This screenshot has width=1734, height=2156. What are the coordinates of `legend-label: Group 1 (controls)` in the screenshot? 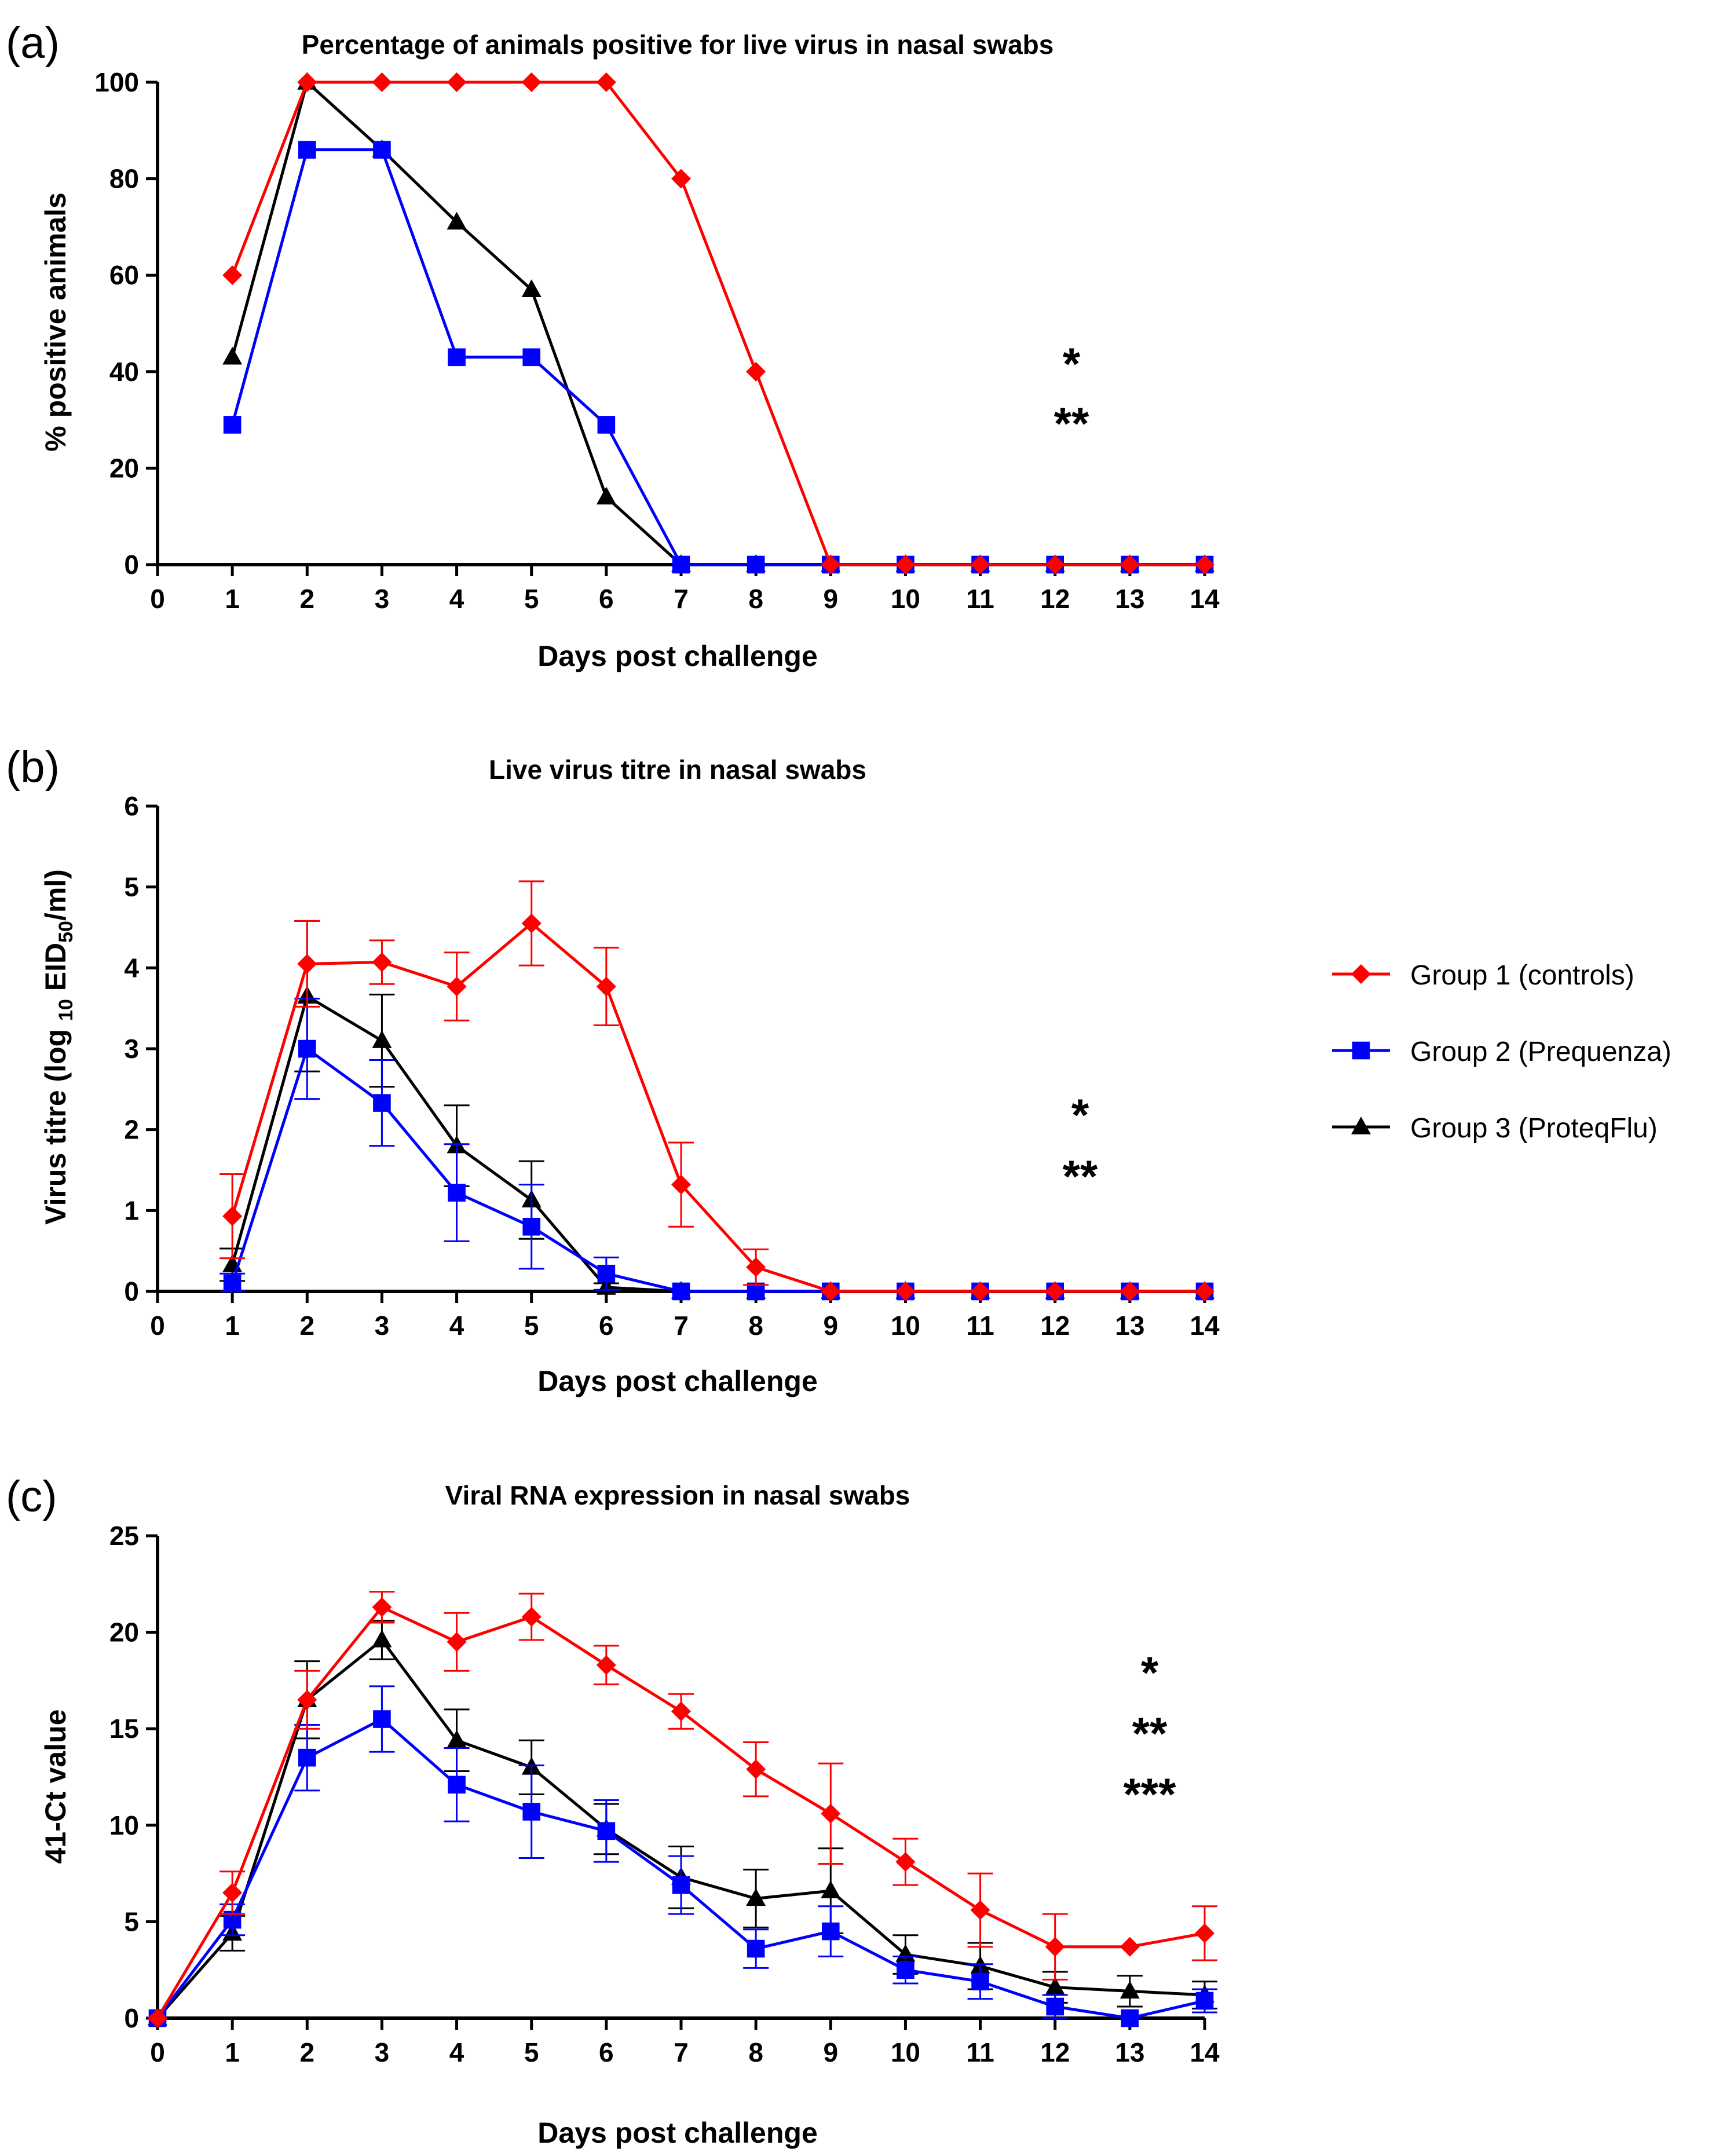 It's located at (1522, 975).